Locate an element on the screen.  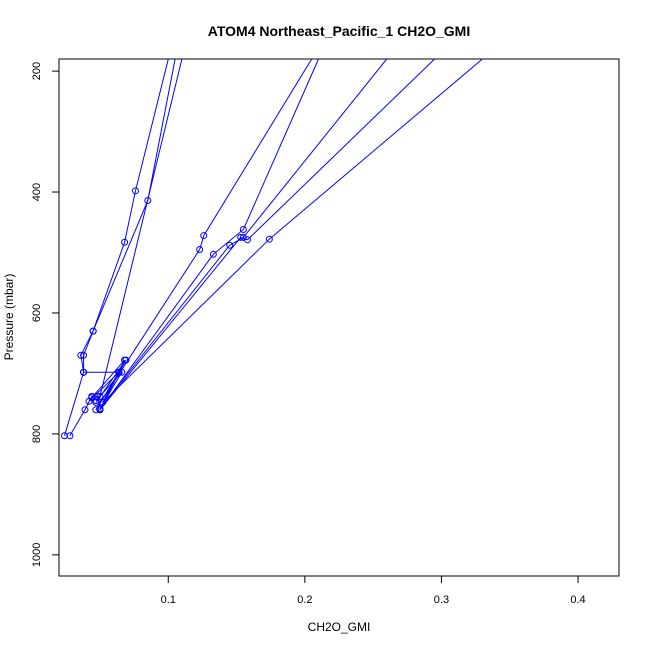
y-tick-label: 1000 is located at coordinates (37, 555).